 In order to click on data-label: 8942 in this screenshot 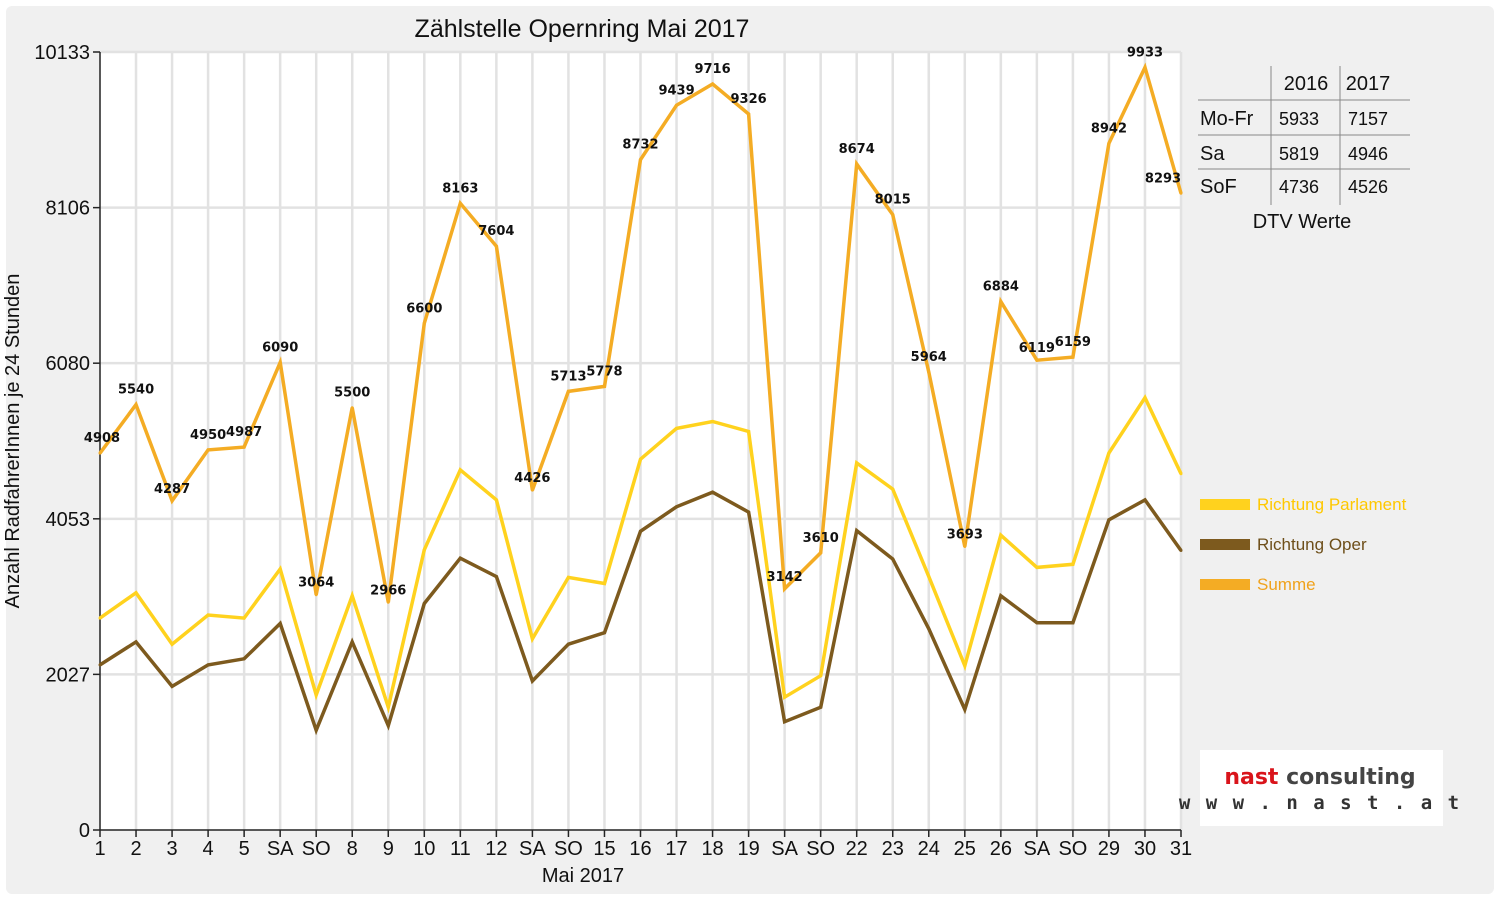, I will do `click(1109, 128)`.